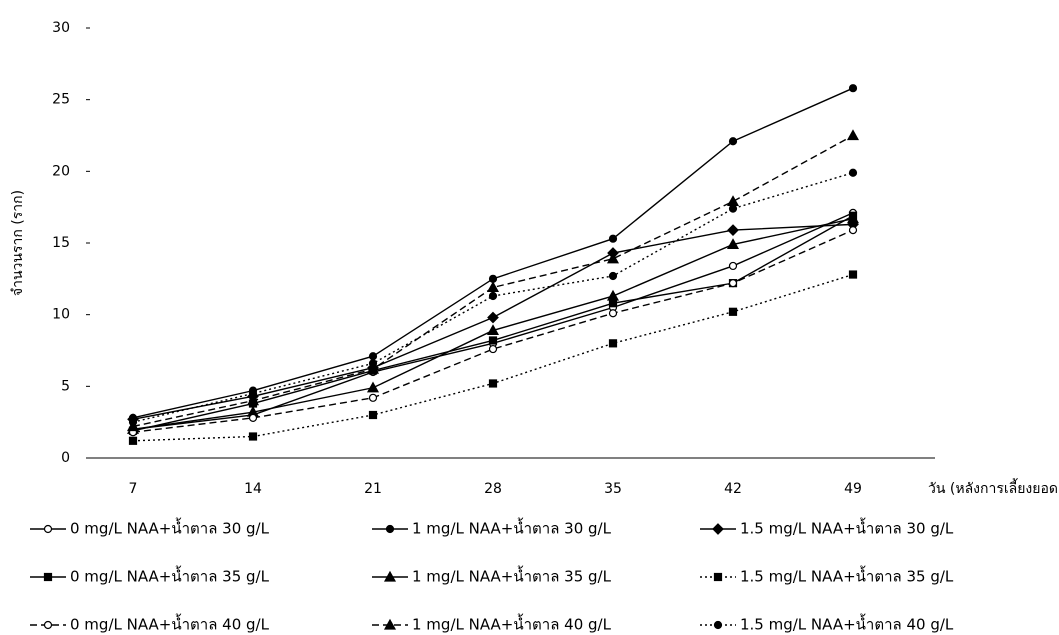  What do you see at coordinates (133, 489) in the screenshot?
I see `x-tick-label: 7` at bounding box center [133, 489].